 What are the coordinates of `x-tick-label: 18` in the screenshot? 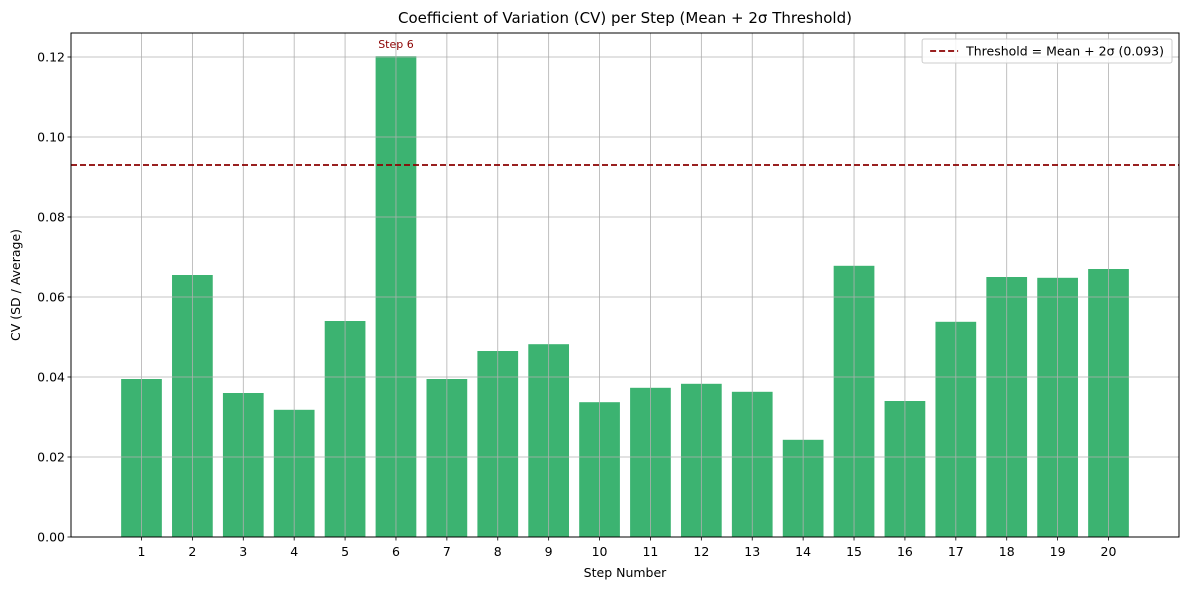 It's located at (1007, 551).